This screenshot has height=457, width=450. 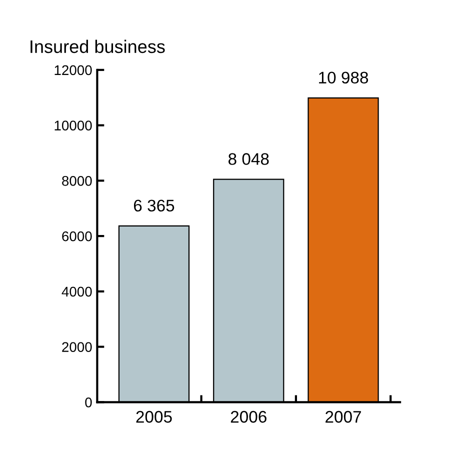 I want to click on x-tick-label: 2005, so click(x=154, y=416).